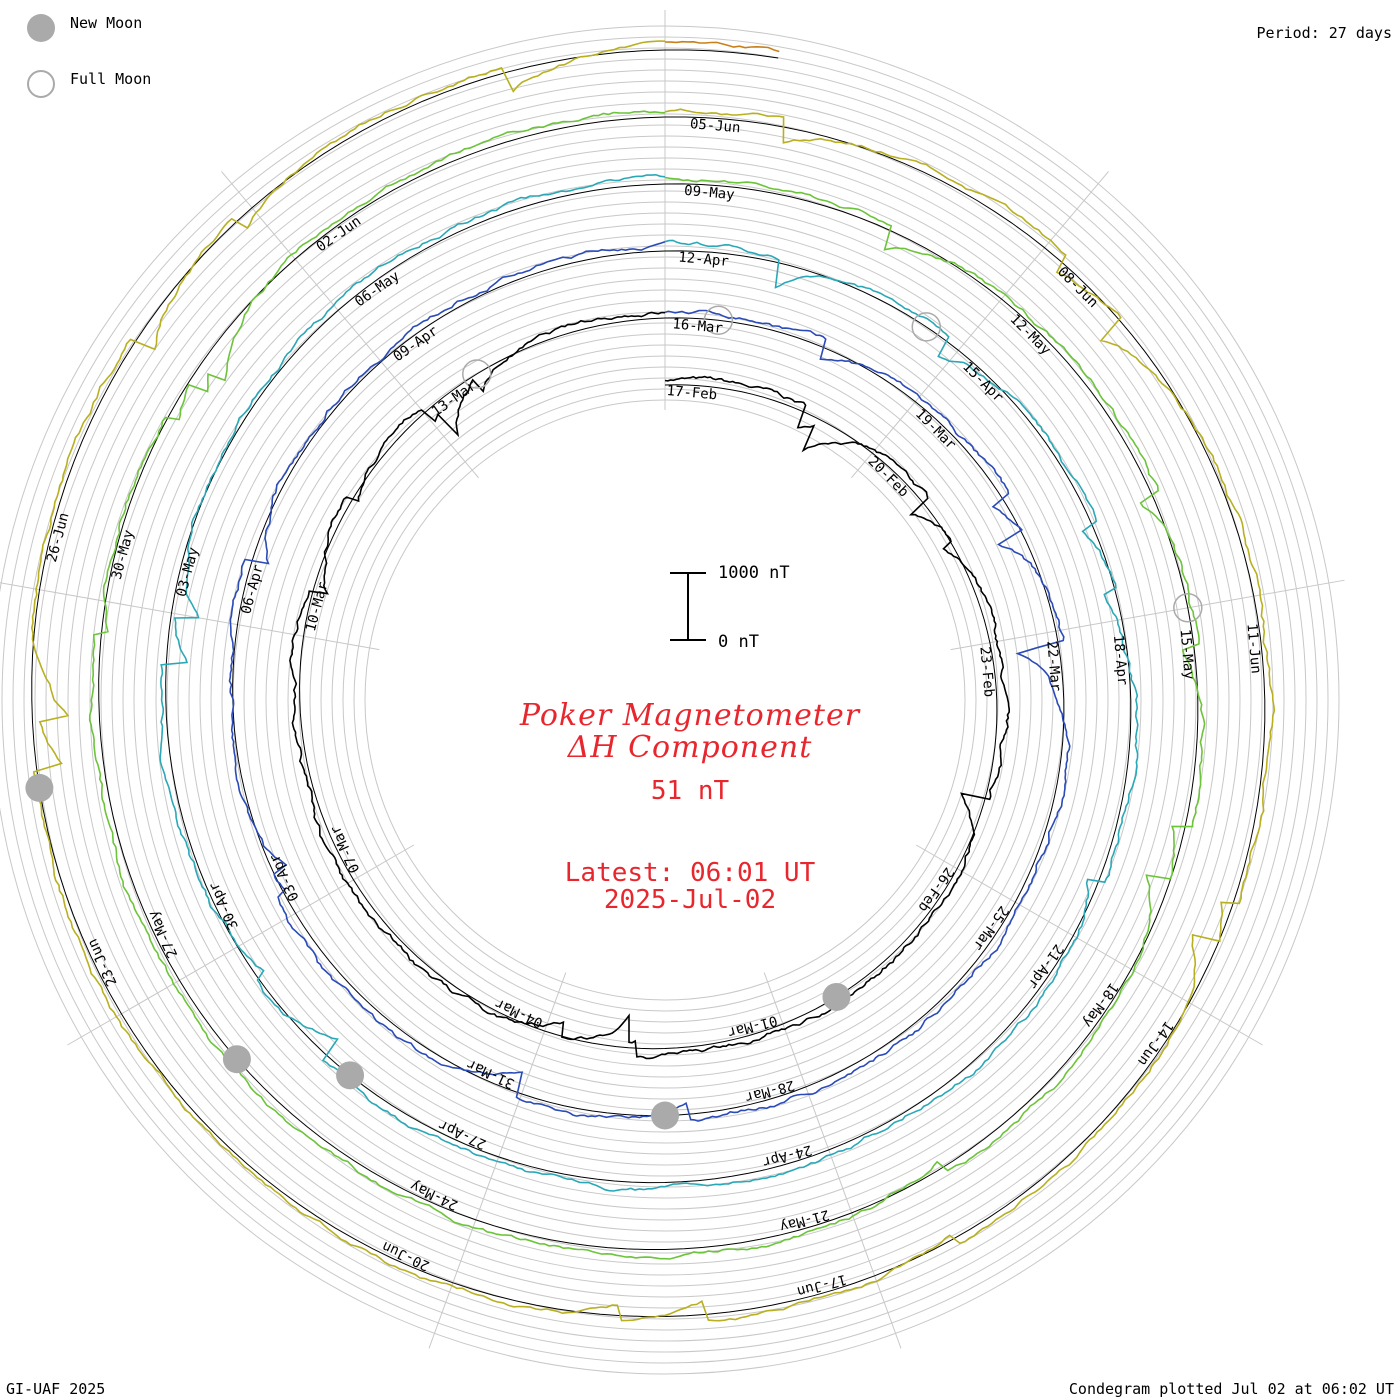 Image resolution: width=1400 pixels, height=1400 pixels. Describe the element at coordinates (986, 672) in the screenshot. I see `date-label: 23-Feb` at that location.